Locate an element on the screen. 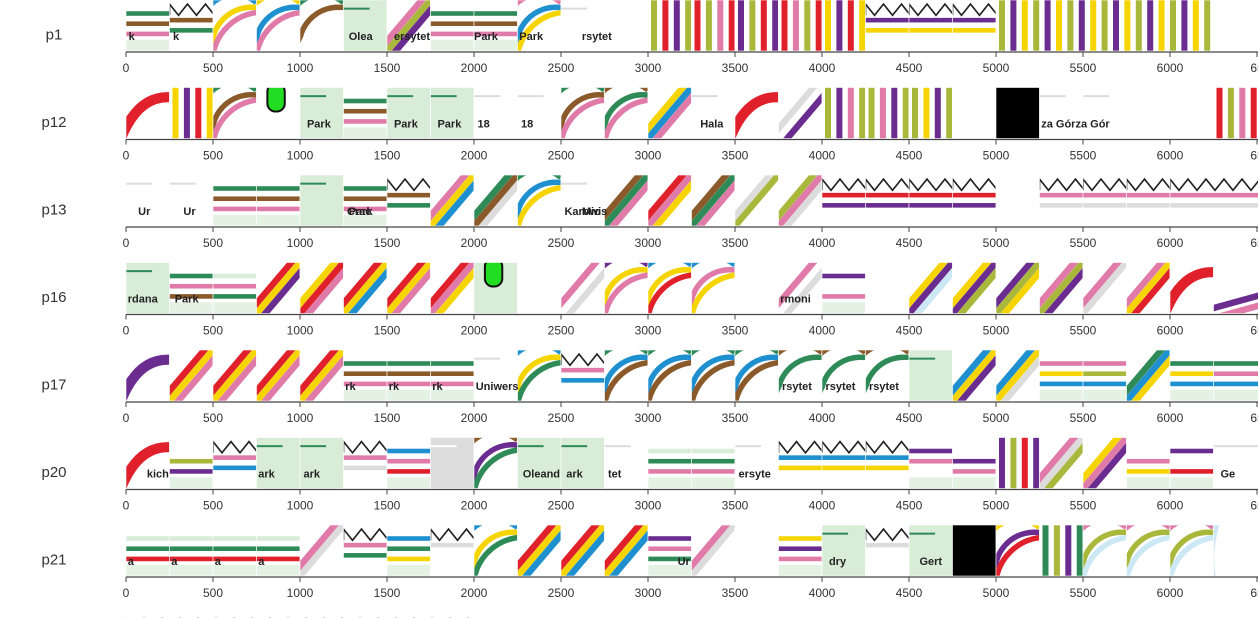 This screenshot has height=618, width=1258. x-tick-label: 2000 is located at coordinates (474, 156).